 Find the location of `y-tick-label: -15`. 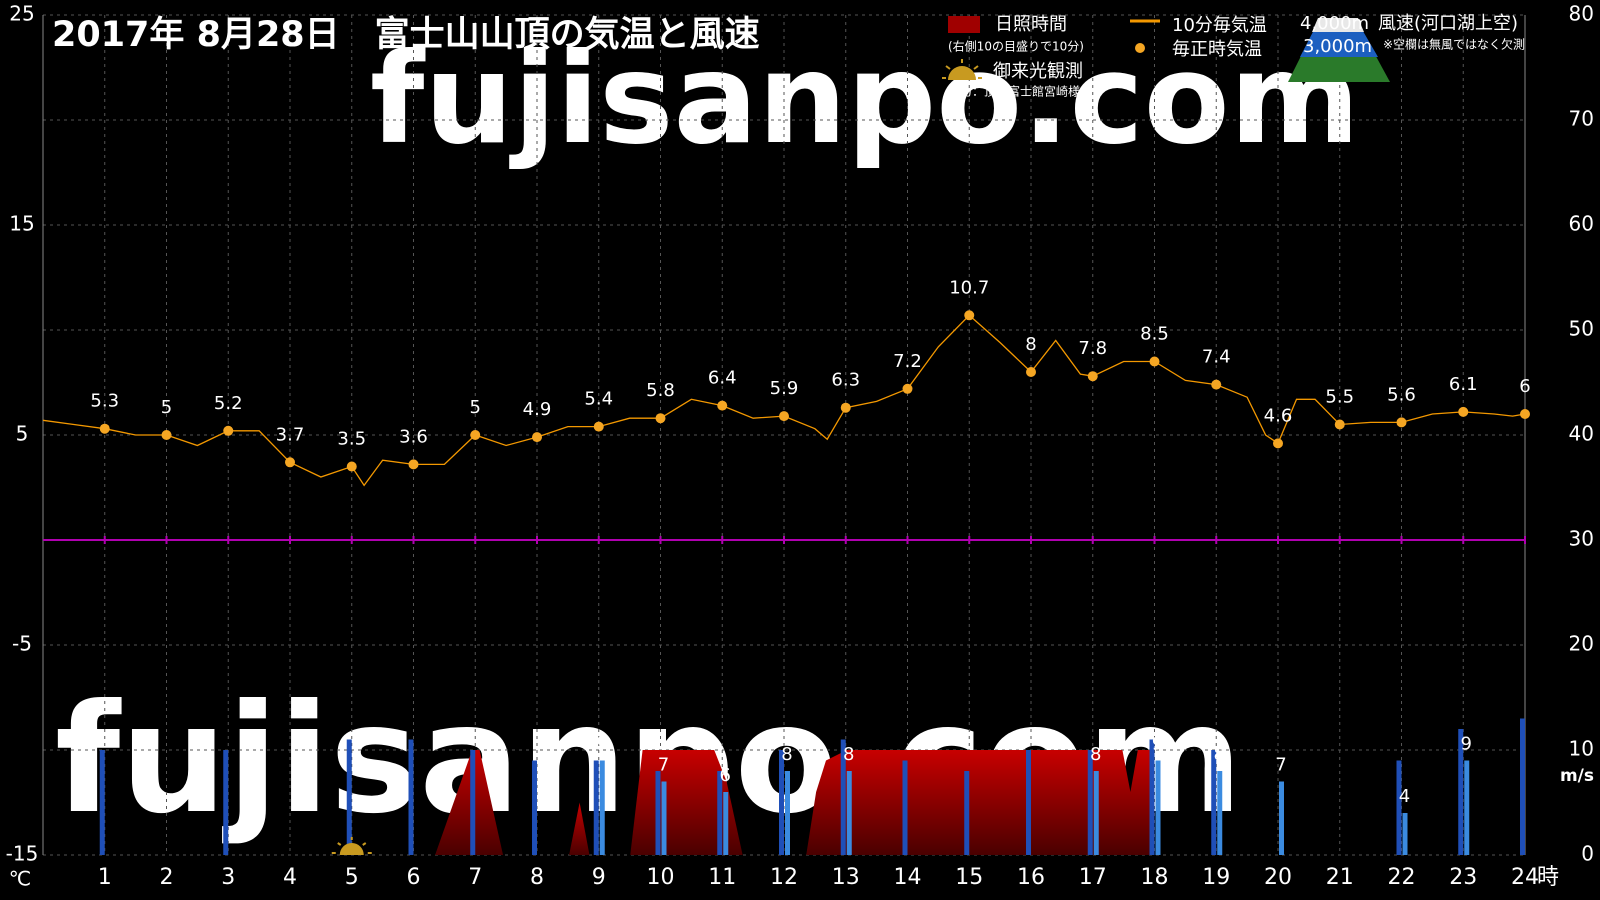

y-tick-label: -15 is located at coordinates (22, 854).